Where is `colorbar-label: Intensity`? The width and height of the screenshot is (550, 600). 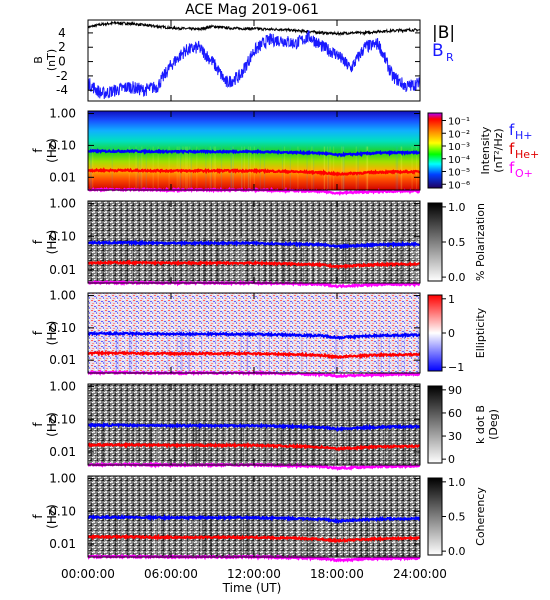 colorbar-label: Intensity is located at coordinates (485, 150).